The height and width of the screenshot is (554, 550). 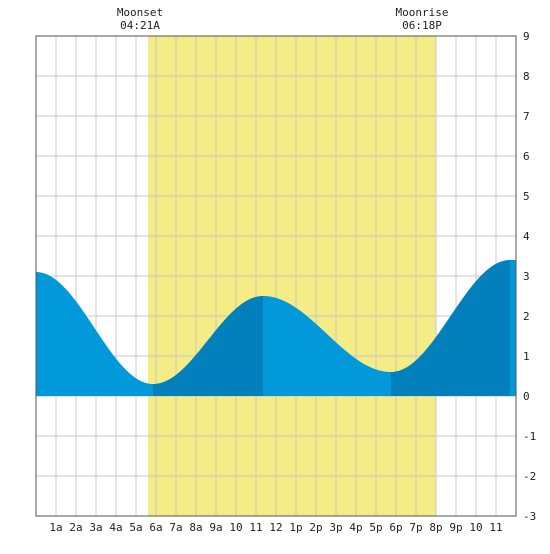 What do you see at coordinates (526, 196) in the screenshot?
I see `y-tick-label: 5` at bounding box center [526, 196].